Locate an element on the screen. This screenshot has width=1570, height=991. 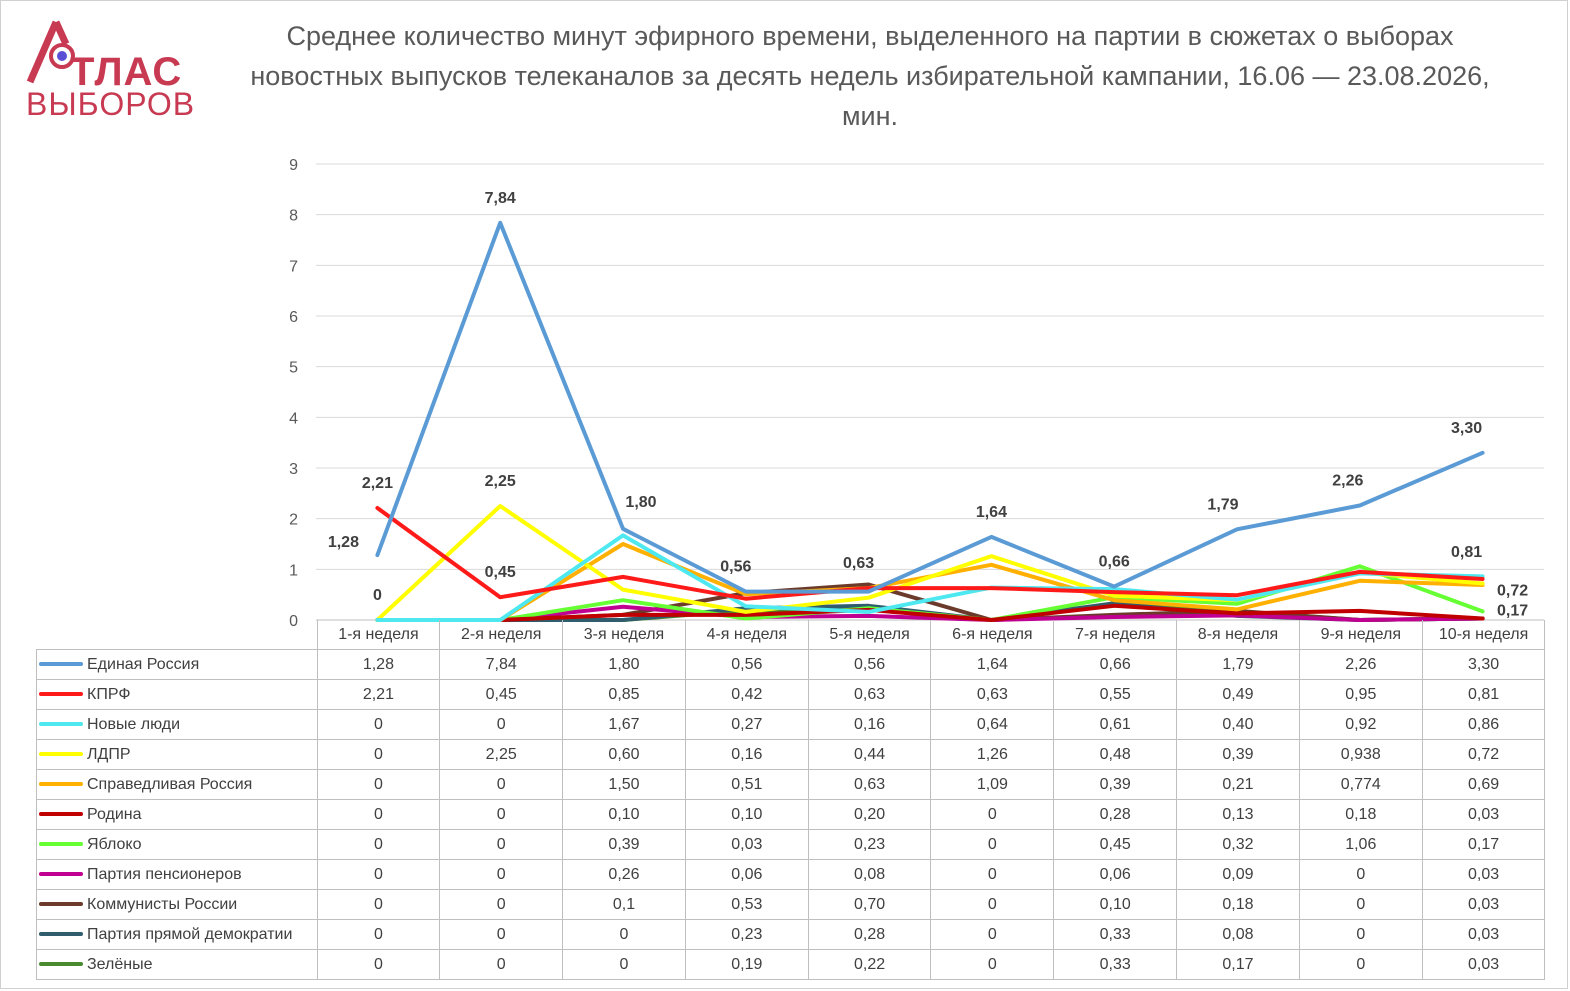
table-cell: 0,86 is located at coordinates (1483, 724).